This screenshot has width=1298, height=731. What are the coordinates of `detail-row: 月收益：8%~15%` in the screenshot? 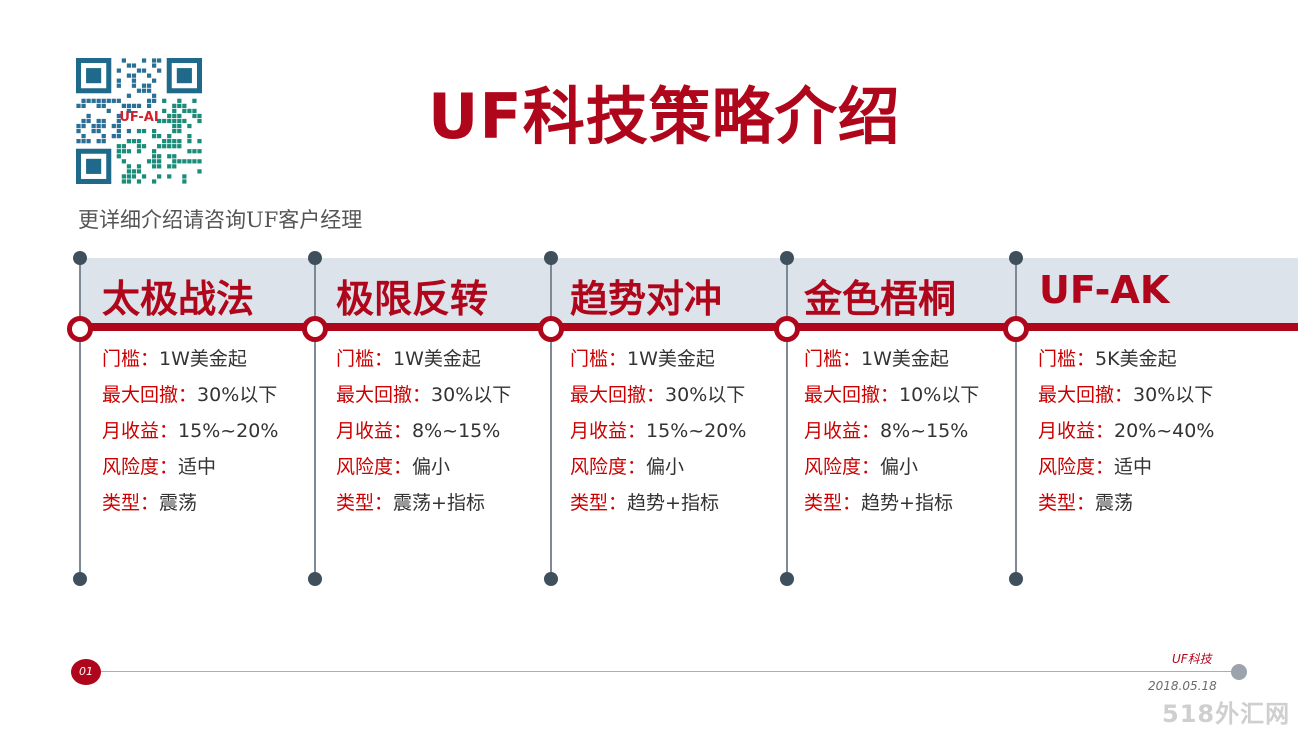 It's located at (891, 436).